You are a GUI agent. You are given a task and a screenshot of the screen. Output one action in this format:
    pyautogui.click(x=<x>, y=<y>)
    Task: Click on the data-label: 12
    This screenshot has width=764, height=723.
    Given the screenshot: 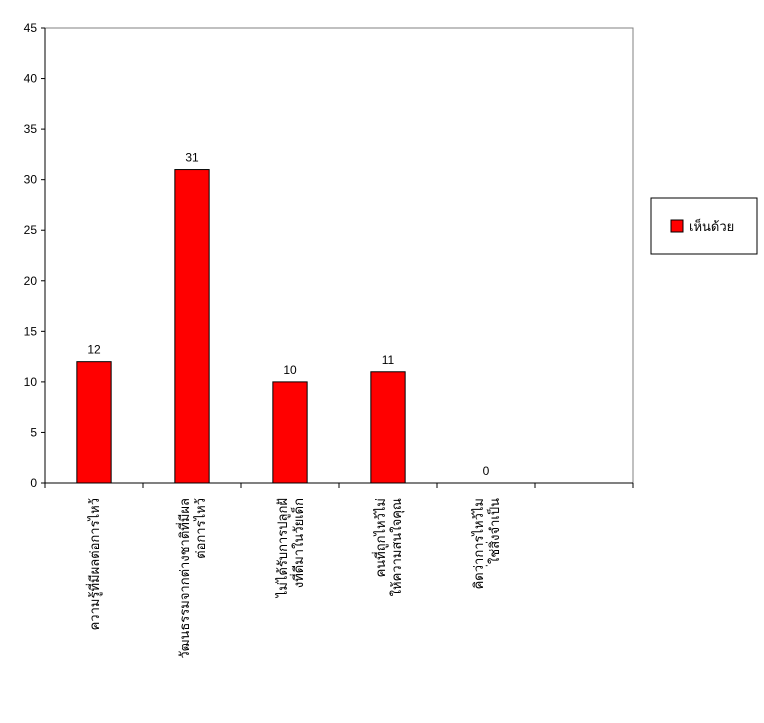 What is the action you would take?
    pyautogui.click(x=94, y=350)
    